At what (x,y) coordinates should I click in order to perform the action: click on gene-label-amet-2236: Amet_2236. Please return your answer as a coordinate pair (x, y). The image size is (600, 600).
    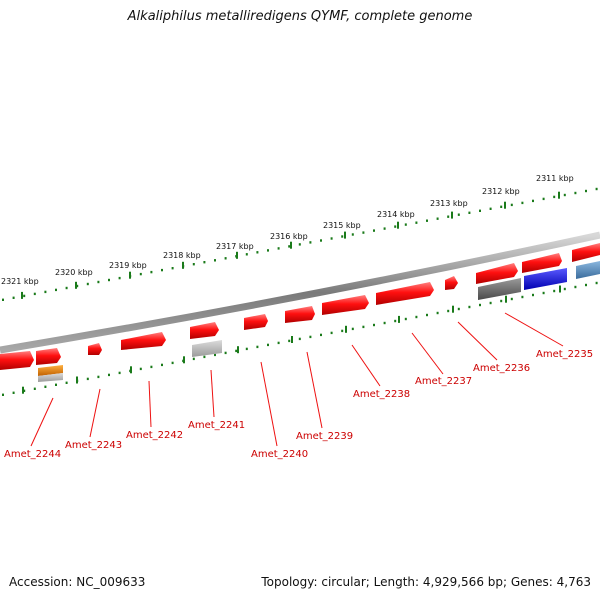
    Looking at the image, I should click on (501, 368).